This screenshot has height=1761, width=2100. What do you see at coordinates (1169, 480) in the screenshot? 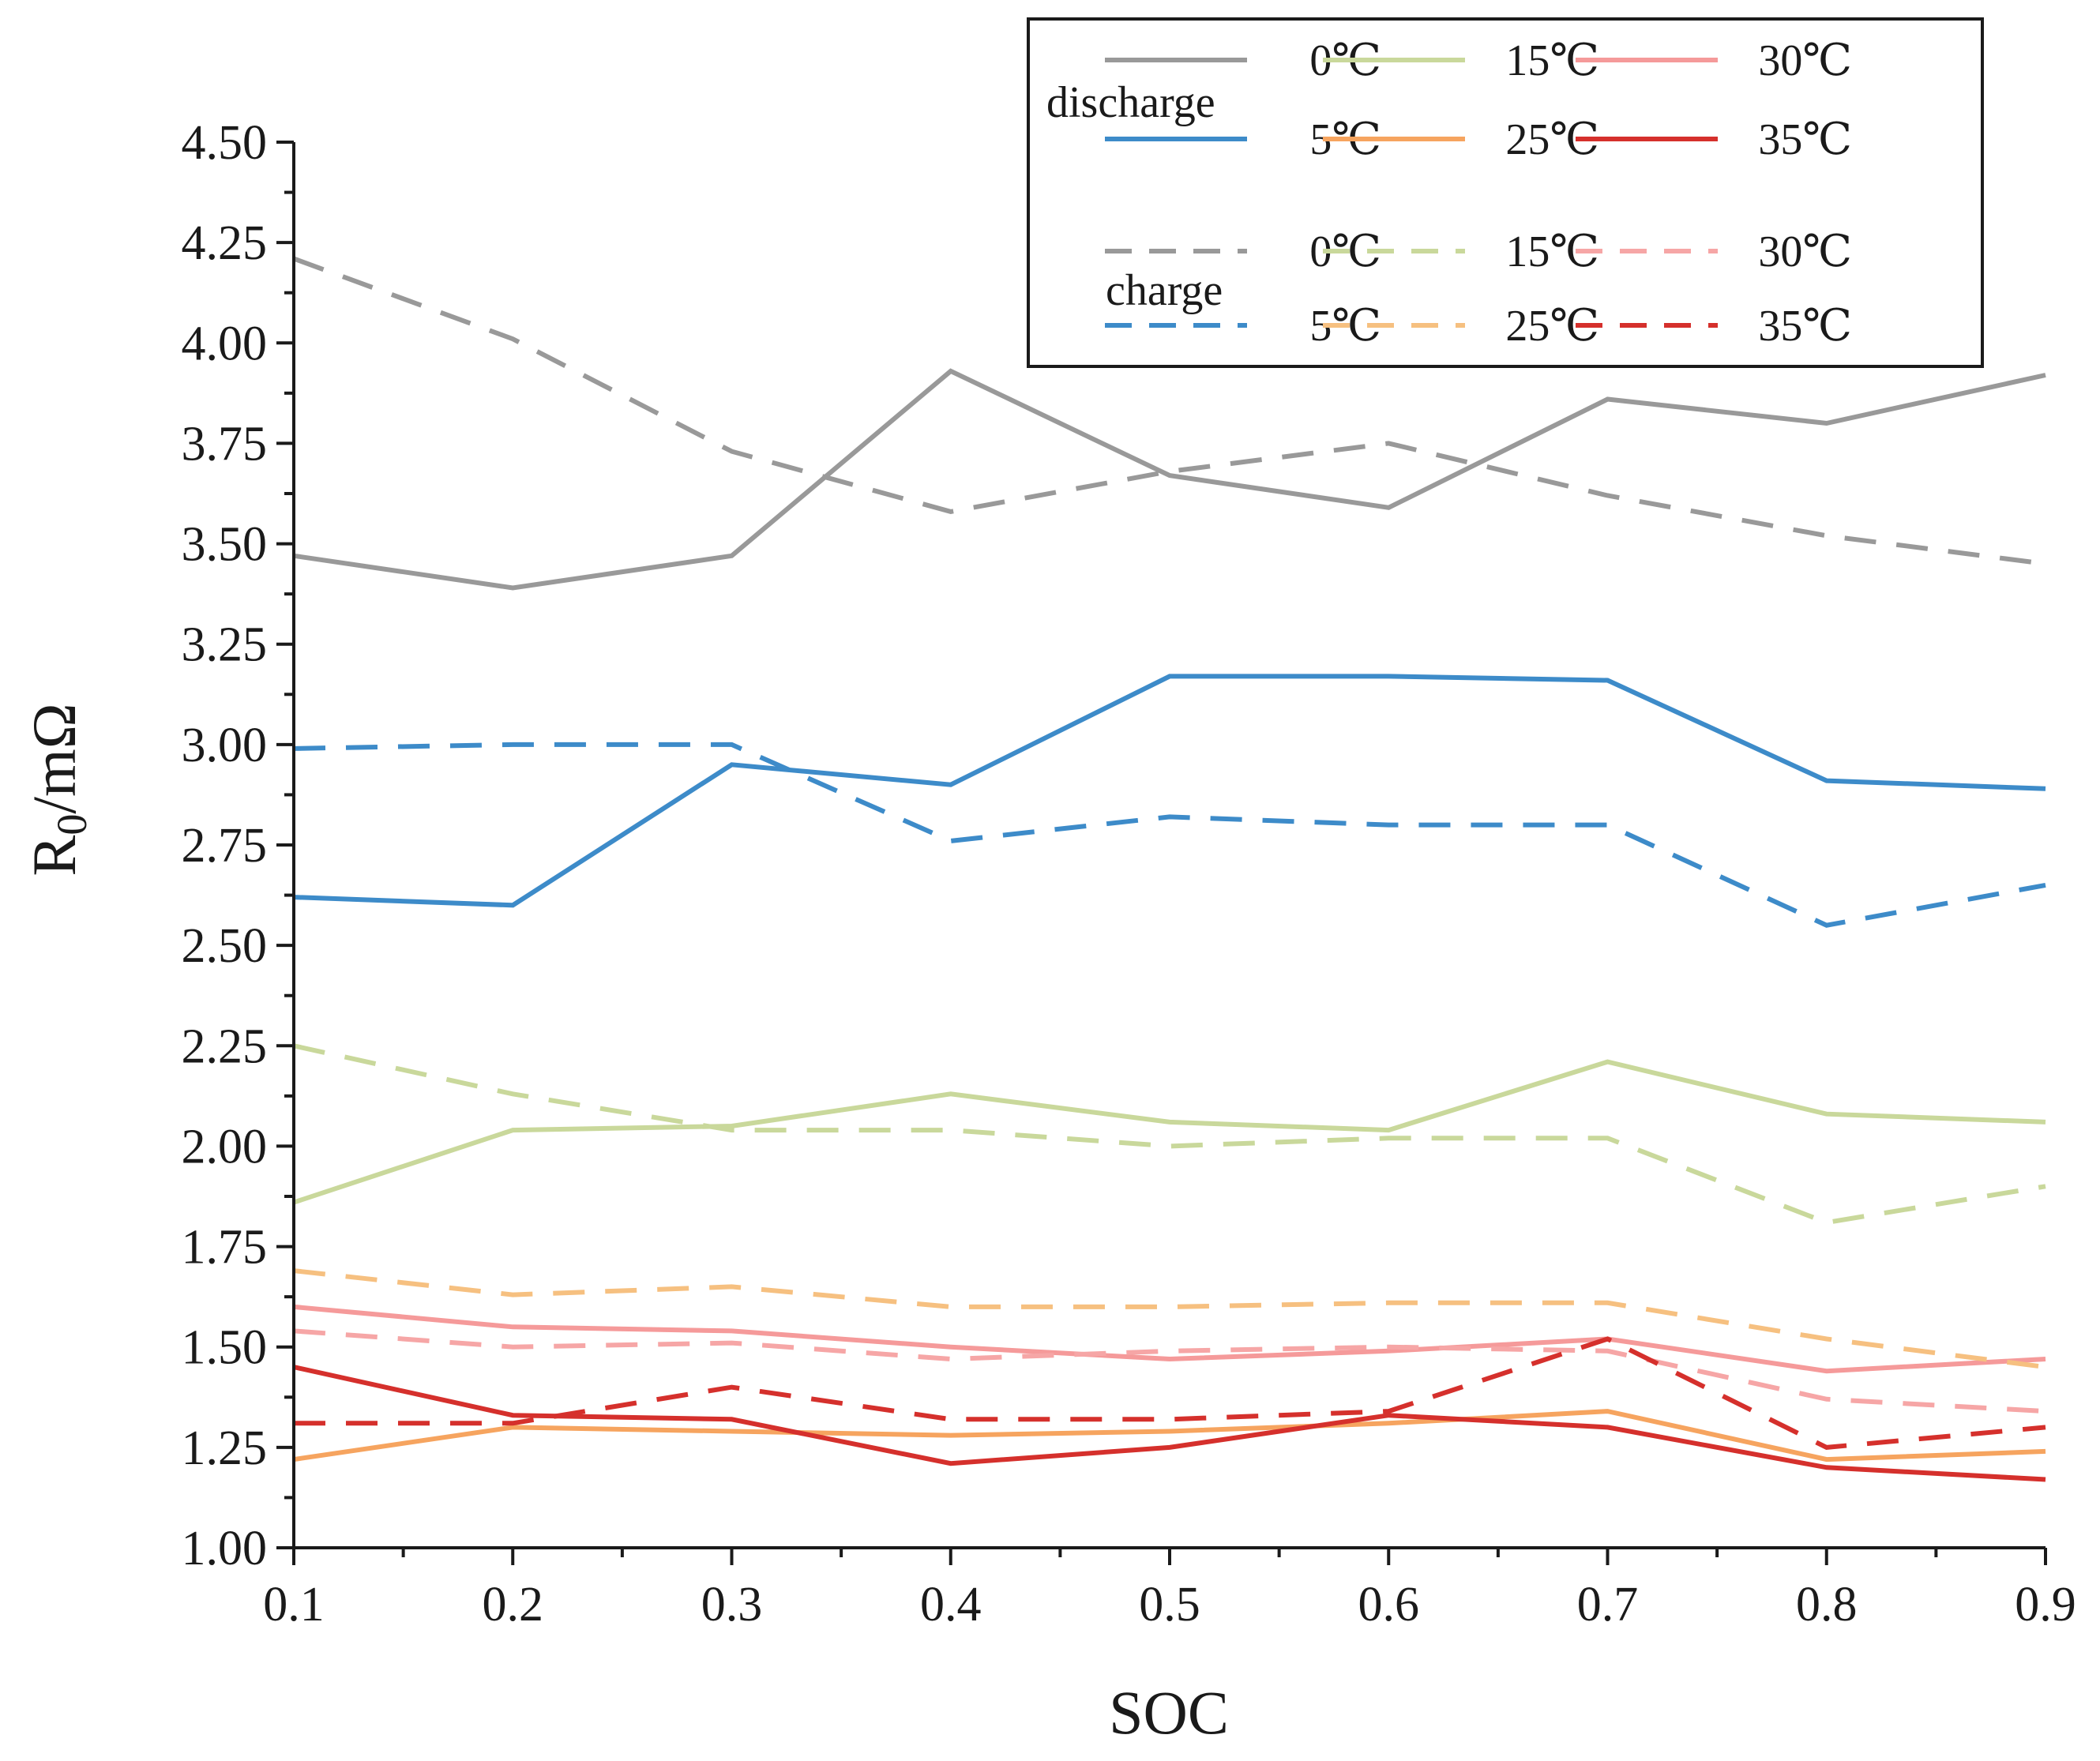
I see `series-line-discharge-0c` at bounding box center [1169, 480].